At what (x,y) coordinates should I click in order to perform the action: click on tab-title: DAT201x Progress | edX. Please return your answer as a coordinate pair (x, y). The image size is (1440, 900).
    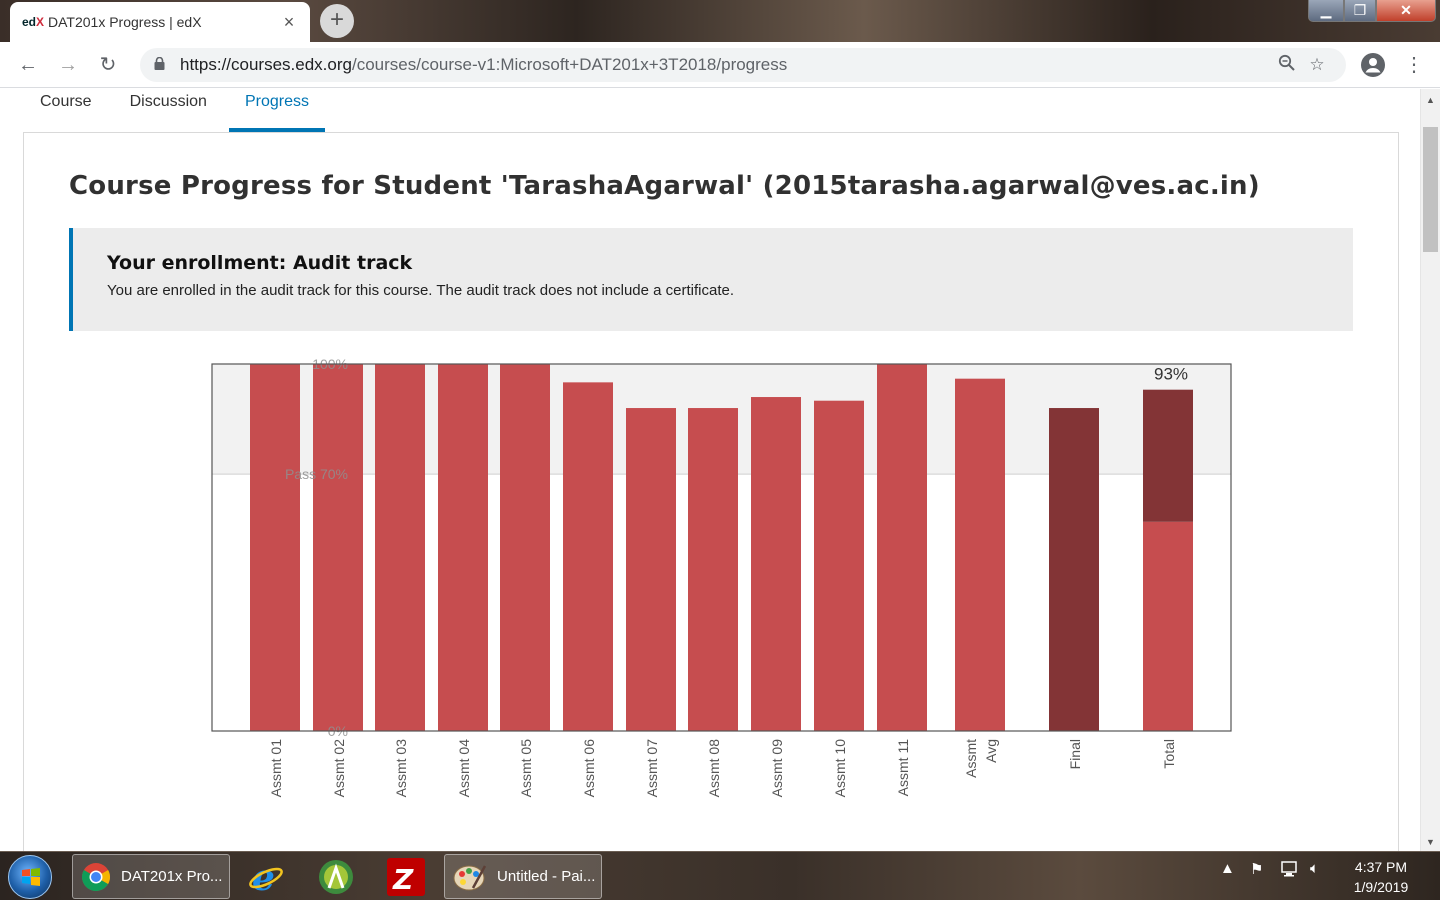
    Looking at the image, I should click on (125, 22).